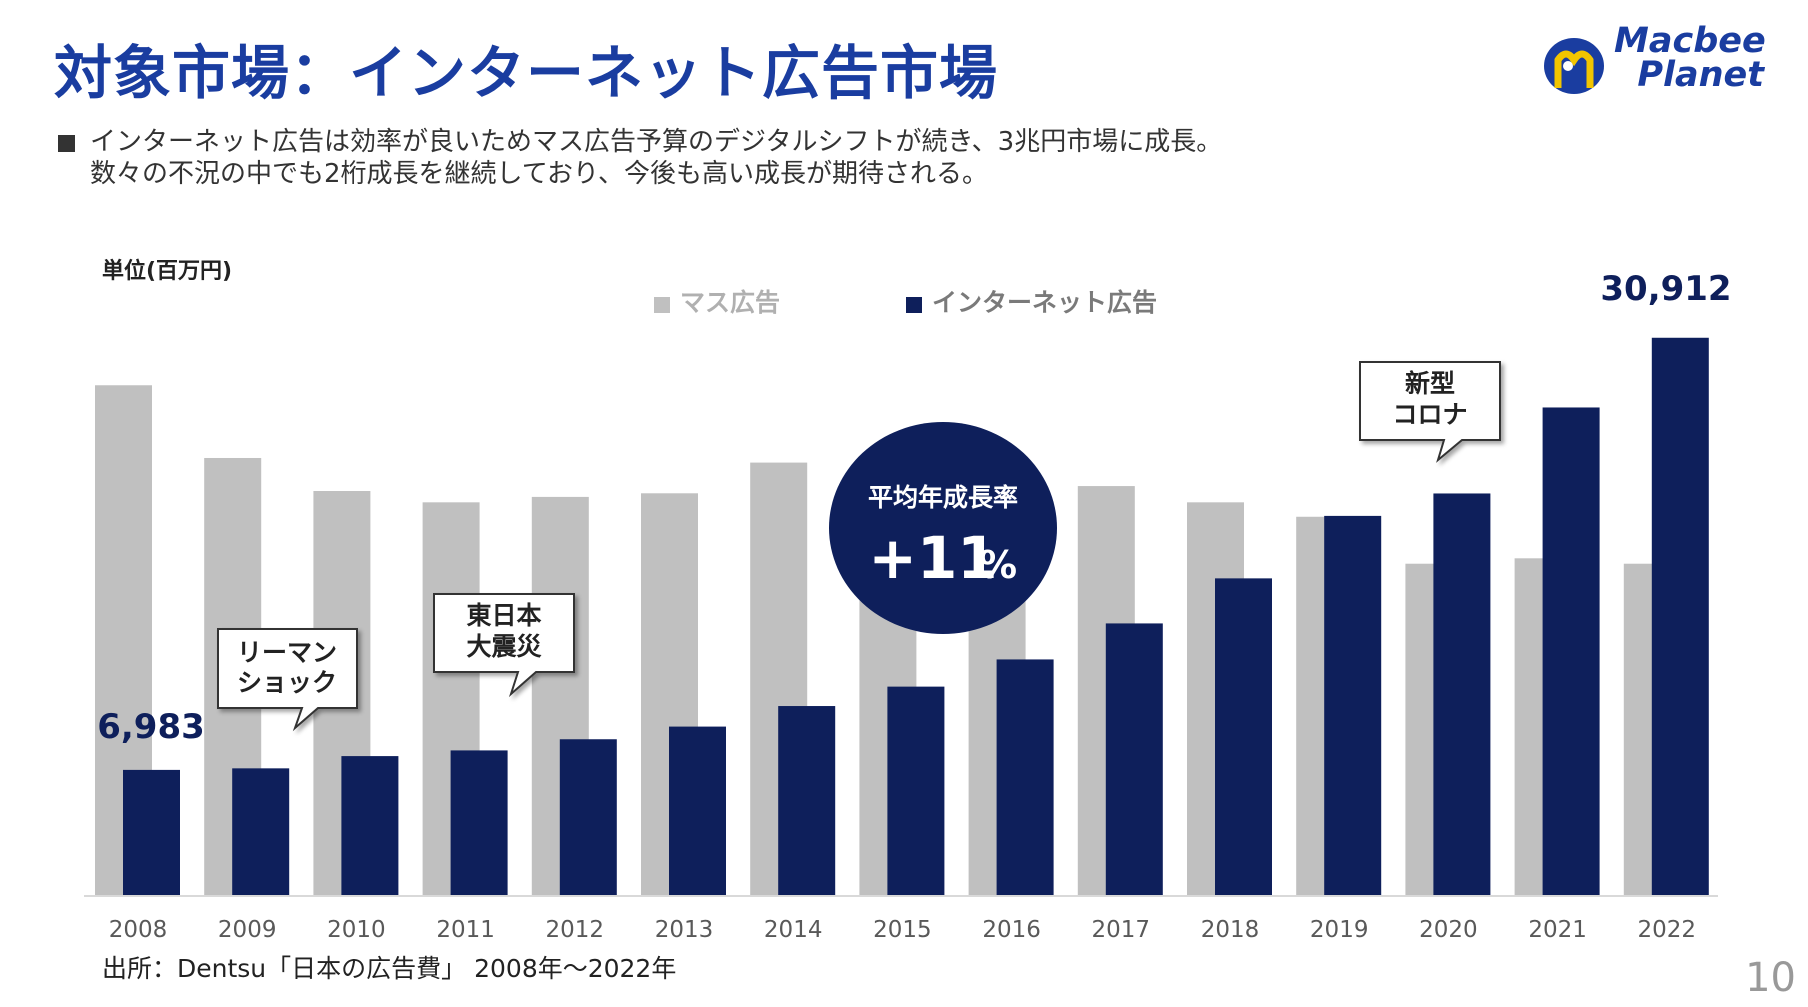 The image size is (1808, 1007). What do you see at coordinates (247, 930) in the screenshot?
I see `x-tick-2009: 2009` at bounding box center [247, 930].